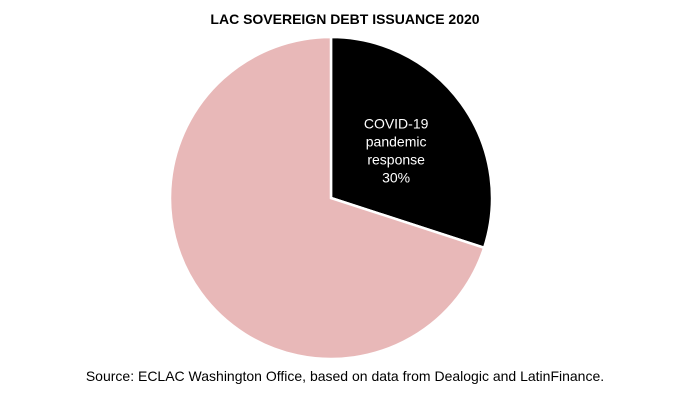 The width and height of the screenshot is (690, 406). I want to click on pie-slice-label-line: response, so click(396, 160).